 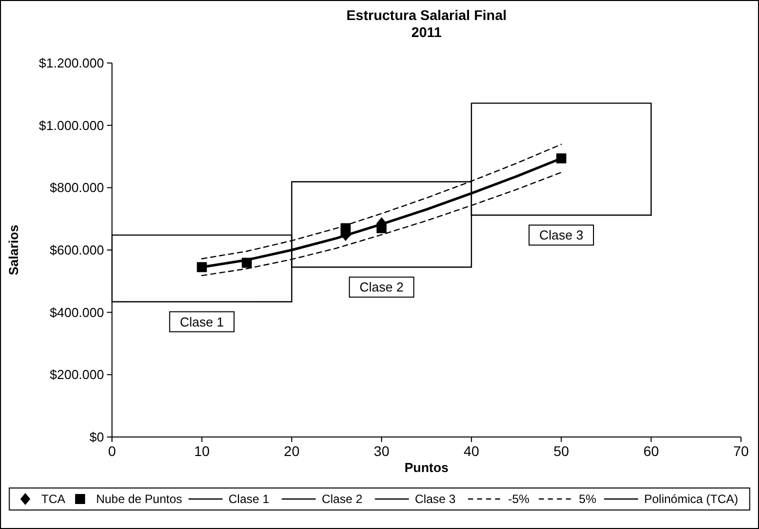 What do you see at coordinates (382, 287) in the screenshot?
I see `annotation: Clase 2` at bounding box center [382, 287].